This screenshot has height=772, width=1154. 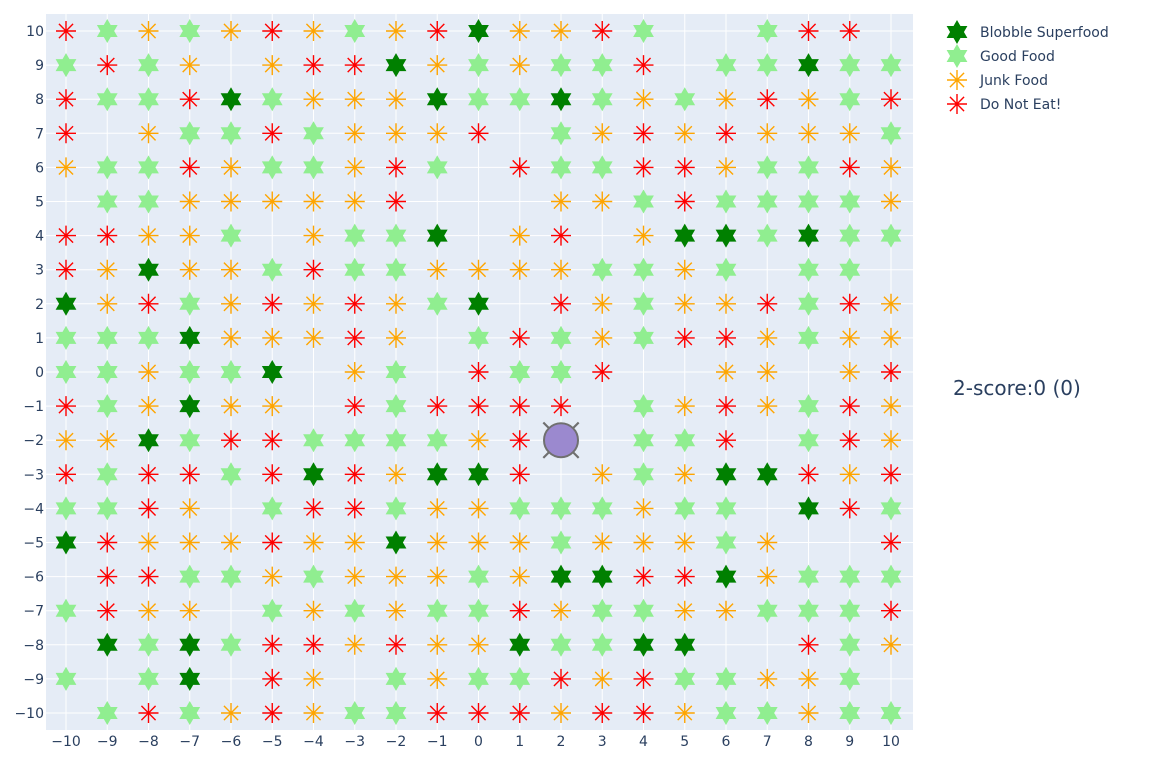 What do you see at coordinates (396, 742) in the screenshot?
I see `x-tick-label: −2` at bounding box center [396, 742].